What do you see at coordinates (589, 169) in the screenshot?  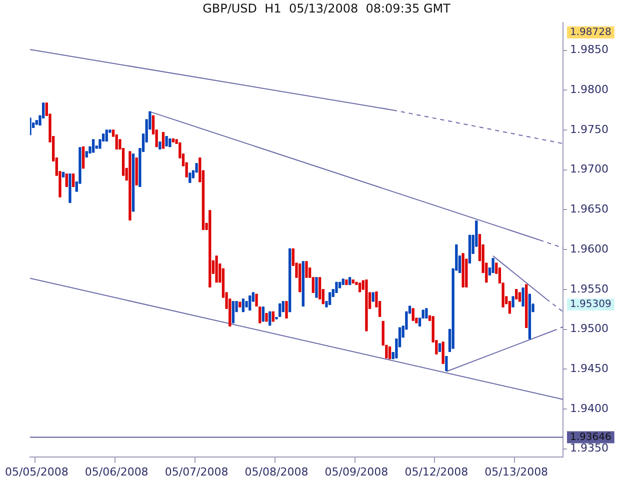 I see `y-tick-label: 1.9700` at bounding box center [589, 169].